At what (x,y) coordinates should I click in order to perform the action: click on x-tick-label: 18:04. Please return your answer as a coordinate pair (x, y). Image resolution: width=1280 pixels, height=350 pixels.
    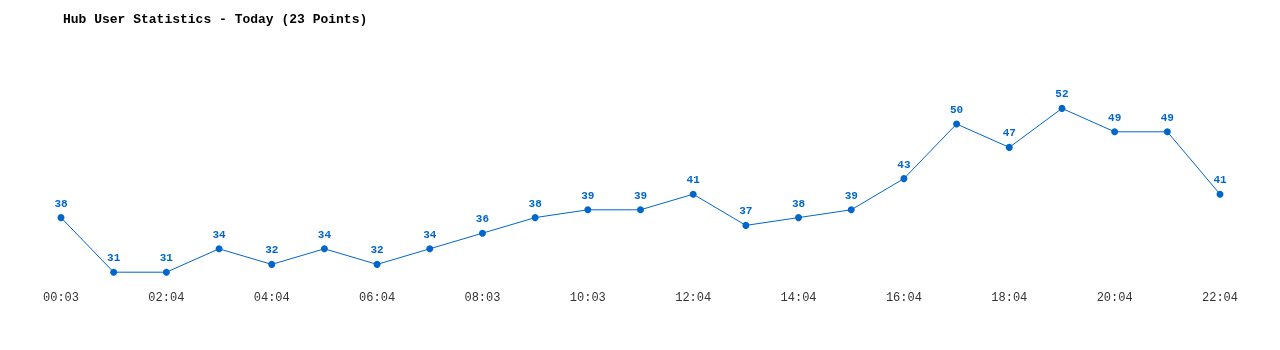
    Looking at the image, I should click on (1009, 298).